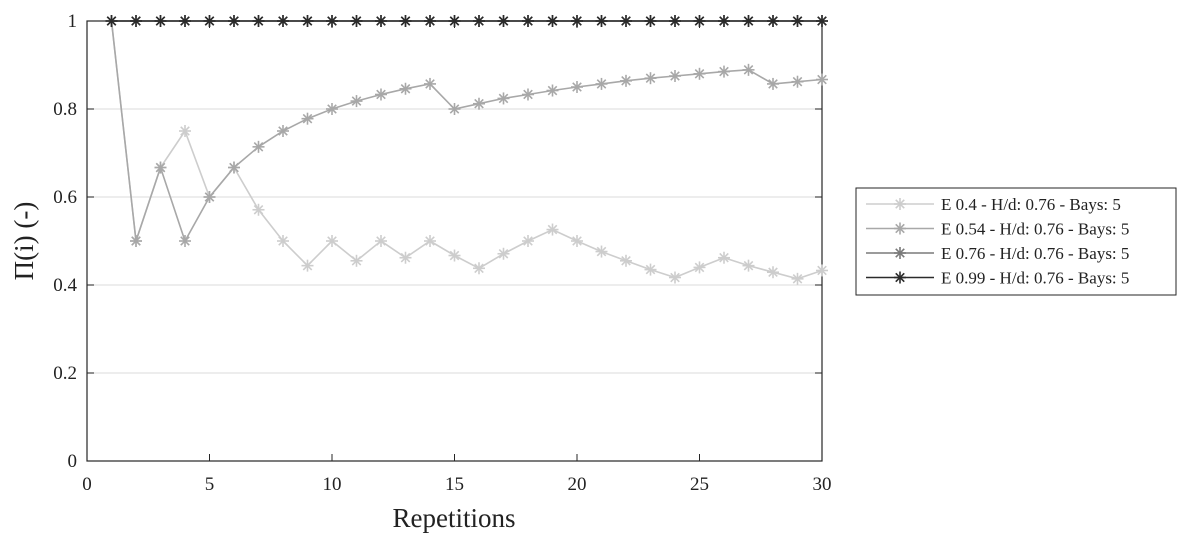  I want to click on y-tick-label: 0, so click(73, 461).